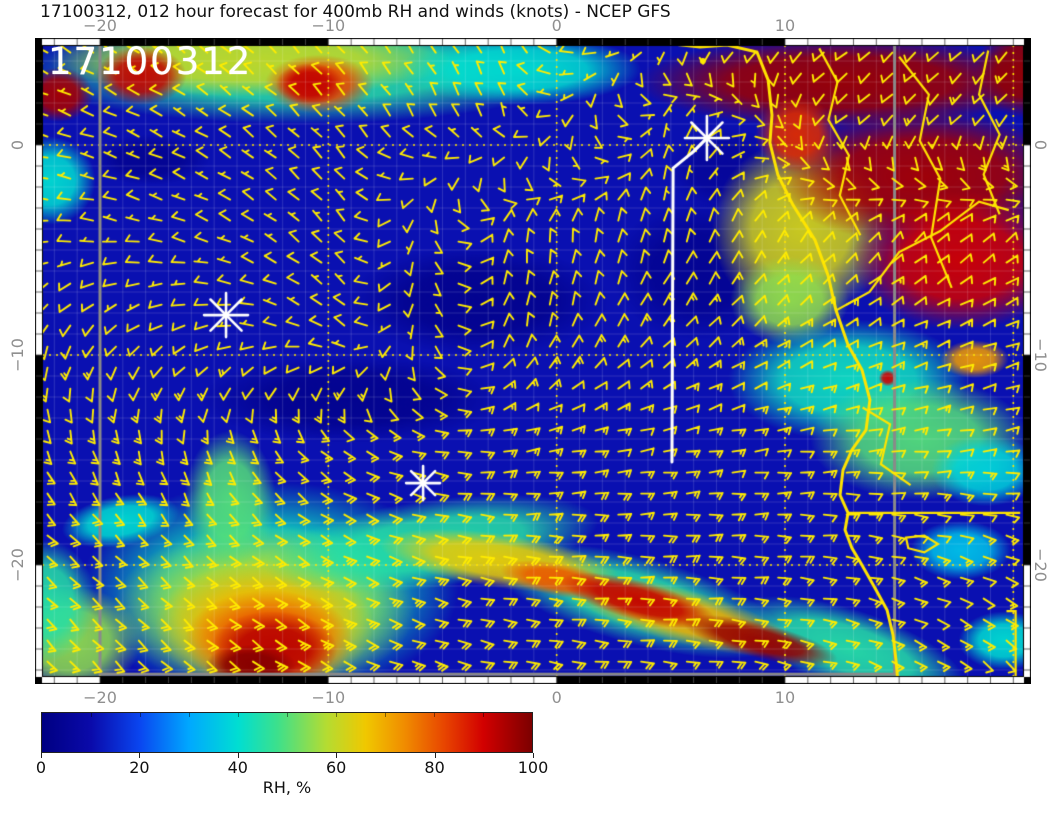  What do you see at coordinates (41, 767) in the screenshot?
I see `colorbar-tick-label: 0` at bounding box center [41, 767].